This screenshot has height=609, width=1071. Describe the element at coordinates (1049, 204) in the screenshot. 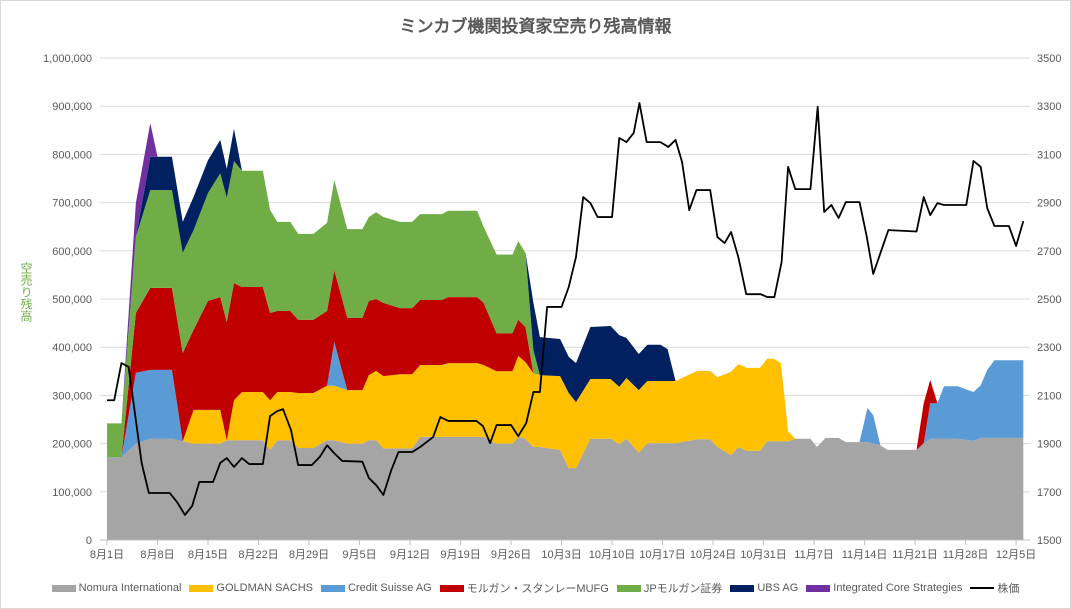

I see `y2-tick-label: 2900` at that location.